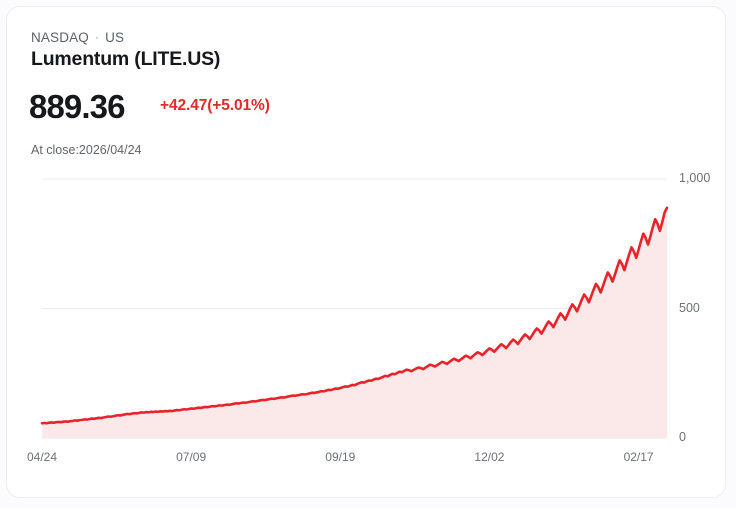 This screenshot has width=736, height=508. I want to click on x-axis-label: 09/19, so click(340, 457).